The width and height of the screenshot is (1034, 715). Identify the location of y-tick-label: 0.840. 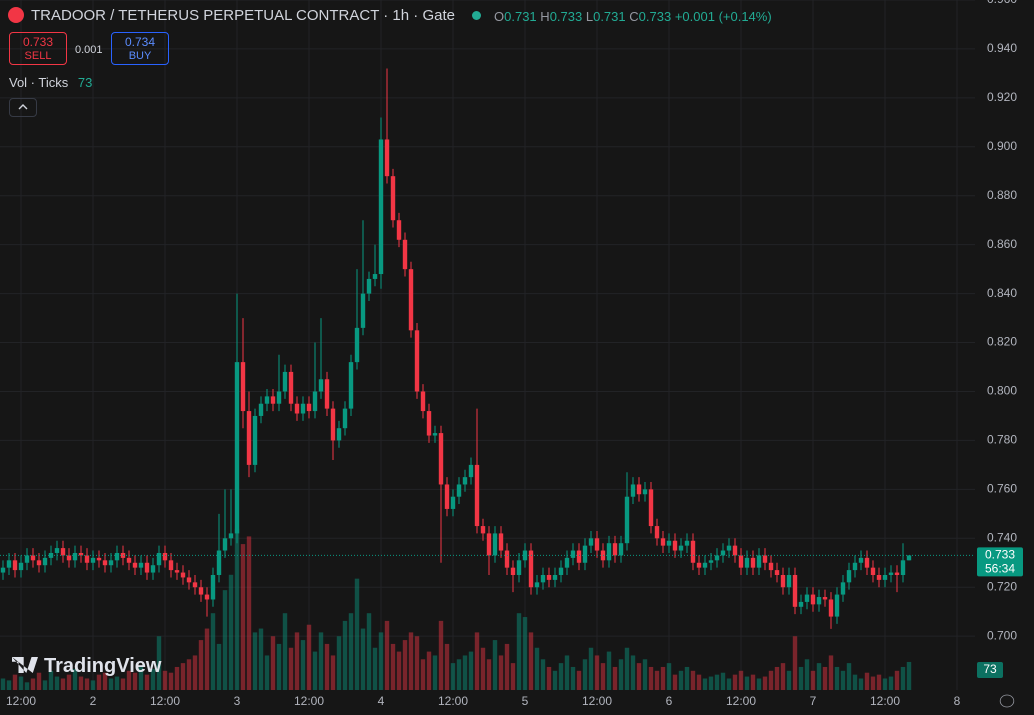
(1002, 293).